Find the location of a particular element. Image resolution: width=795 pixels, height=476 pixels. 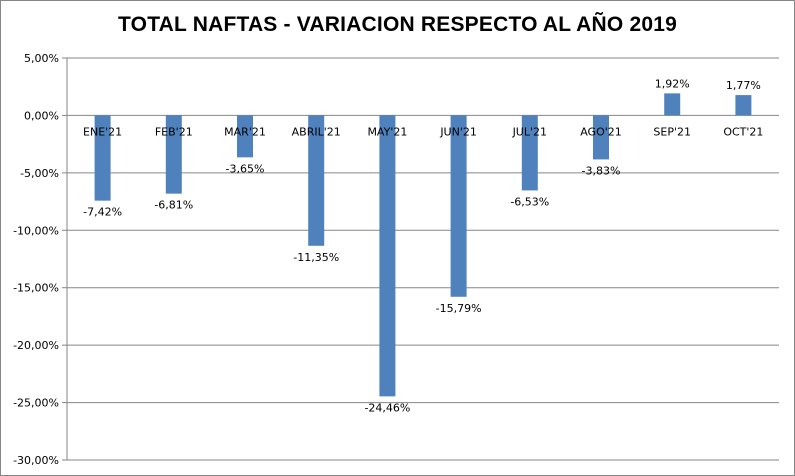

category-label: MAY'21 is located at coordinates (387, 131).